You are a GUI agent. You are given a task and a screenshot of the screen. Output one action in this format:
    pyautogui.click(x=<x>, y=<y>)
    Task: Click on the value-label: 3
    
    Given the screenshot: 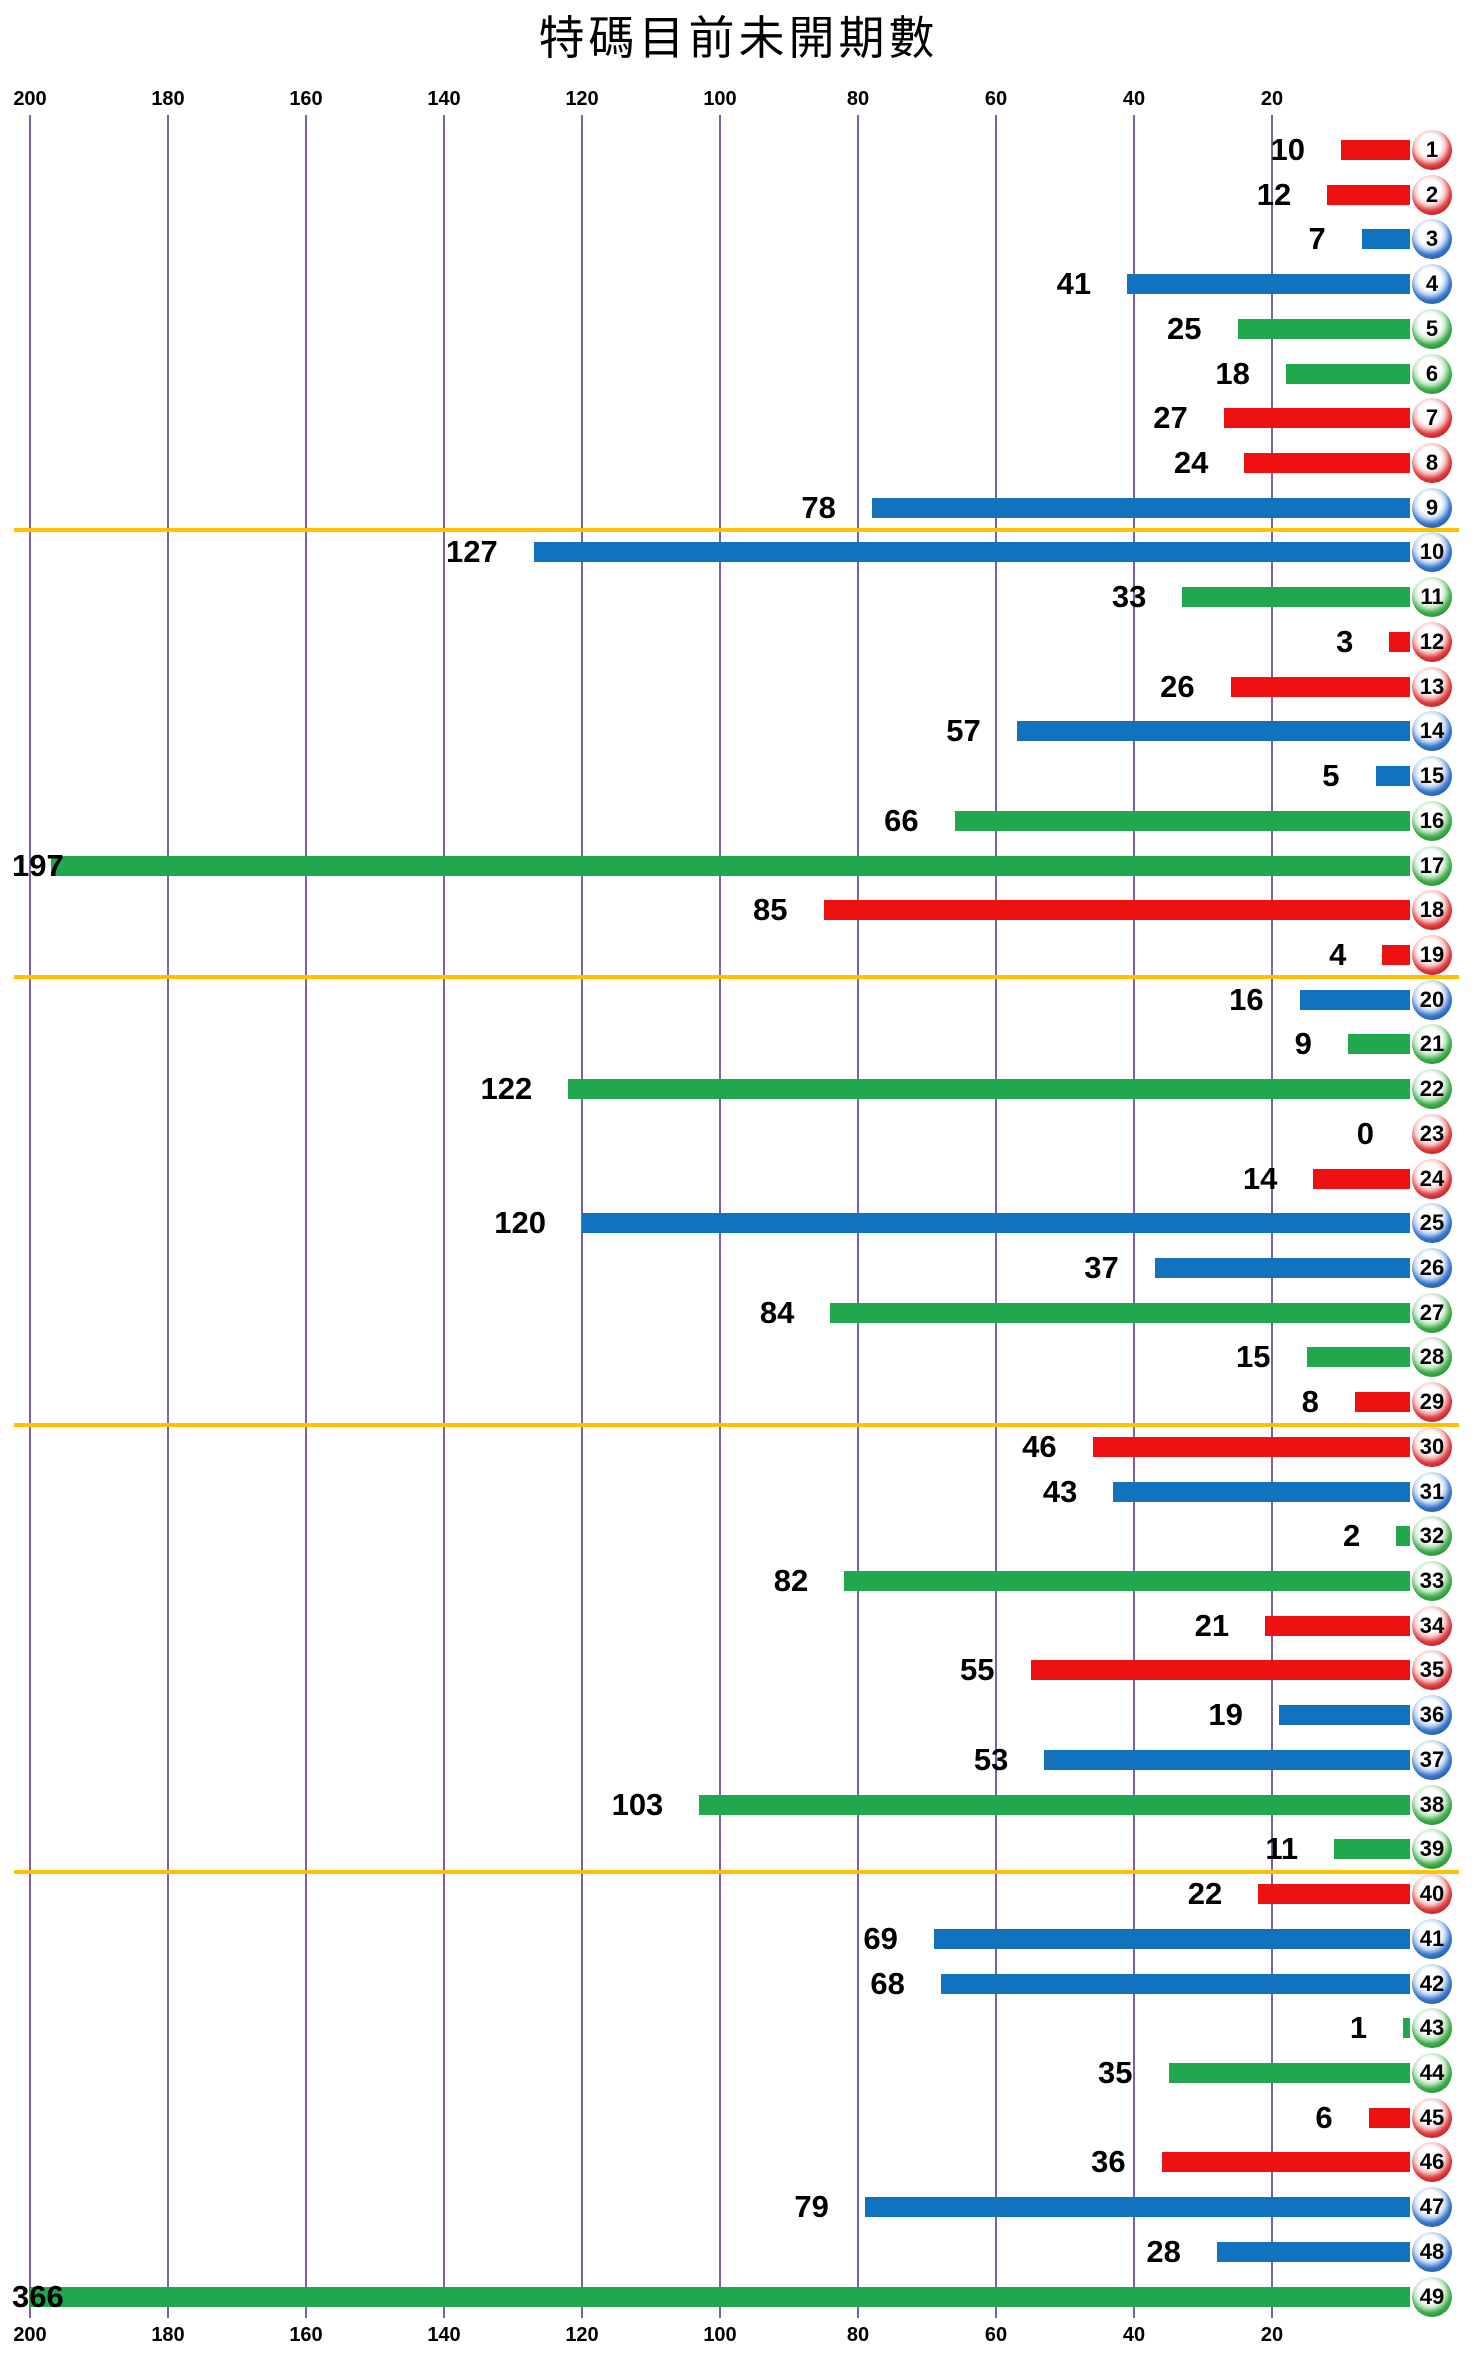 What is the action you would take?
    pyautogui.click(x=1345, y=641)
    